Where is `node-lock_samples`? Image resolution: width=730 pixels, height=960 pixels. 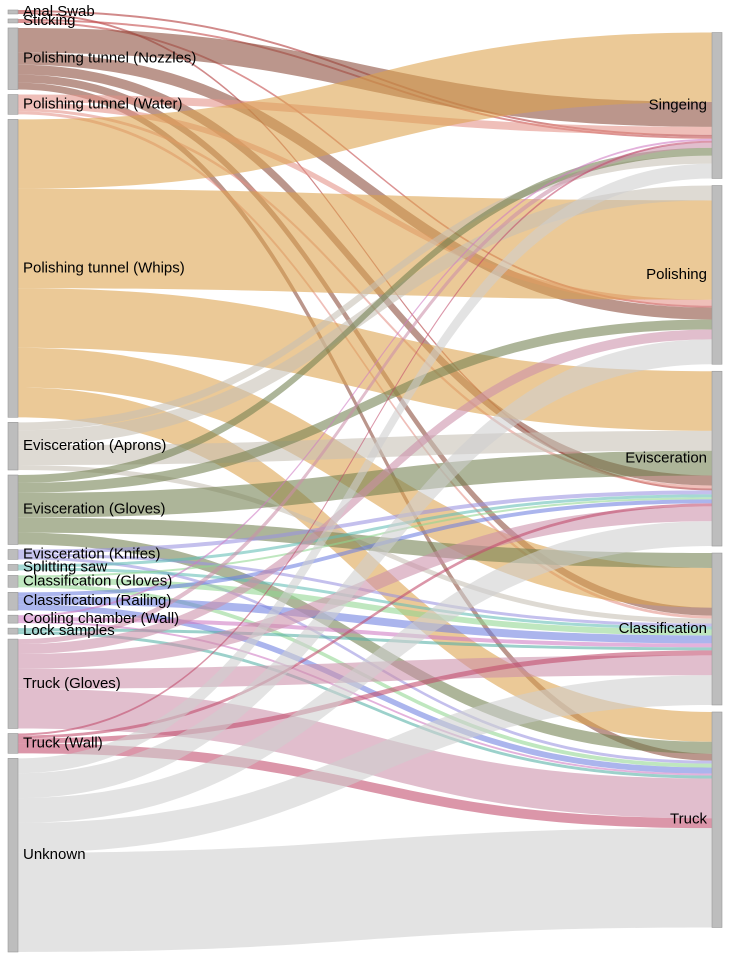 node-lock_samples is located at coordinates (13, 631).